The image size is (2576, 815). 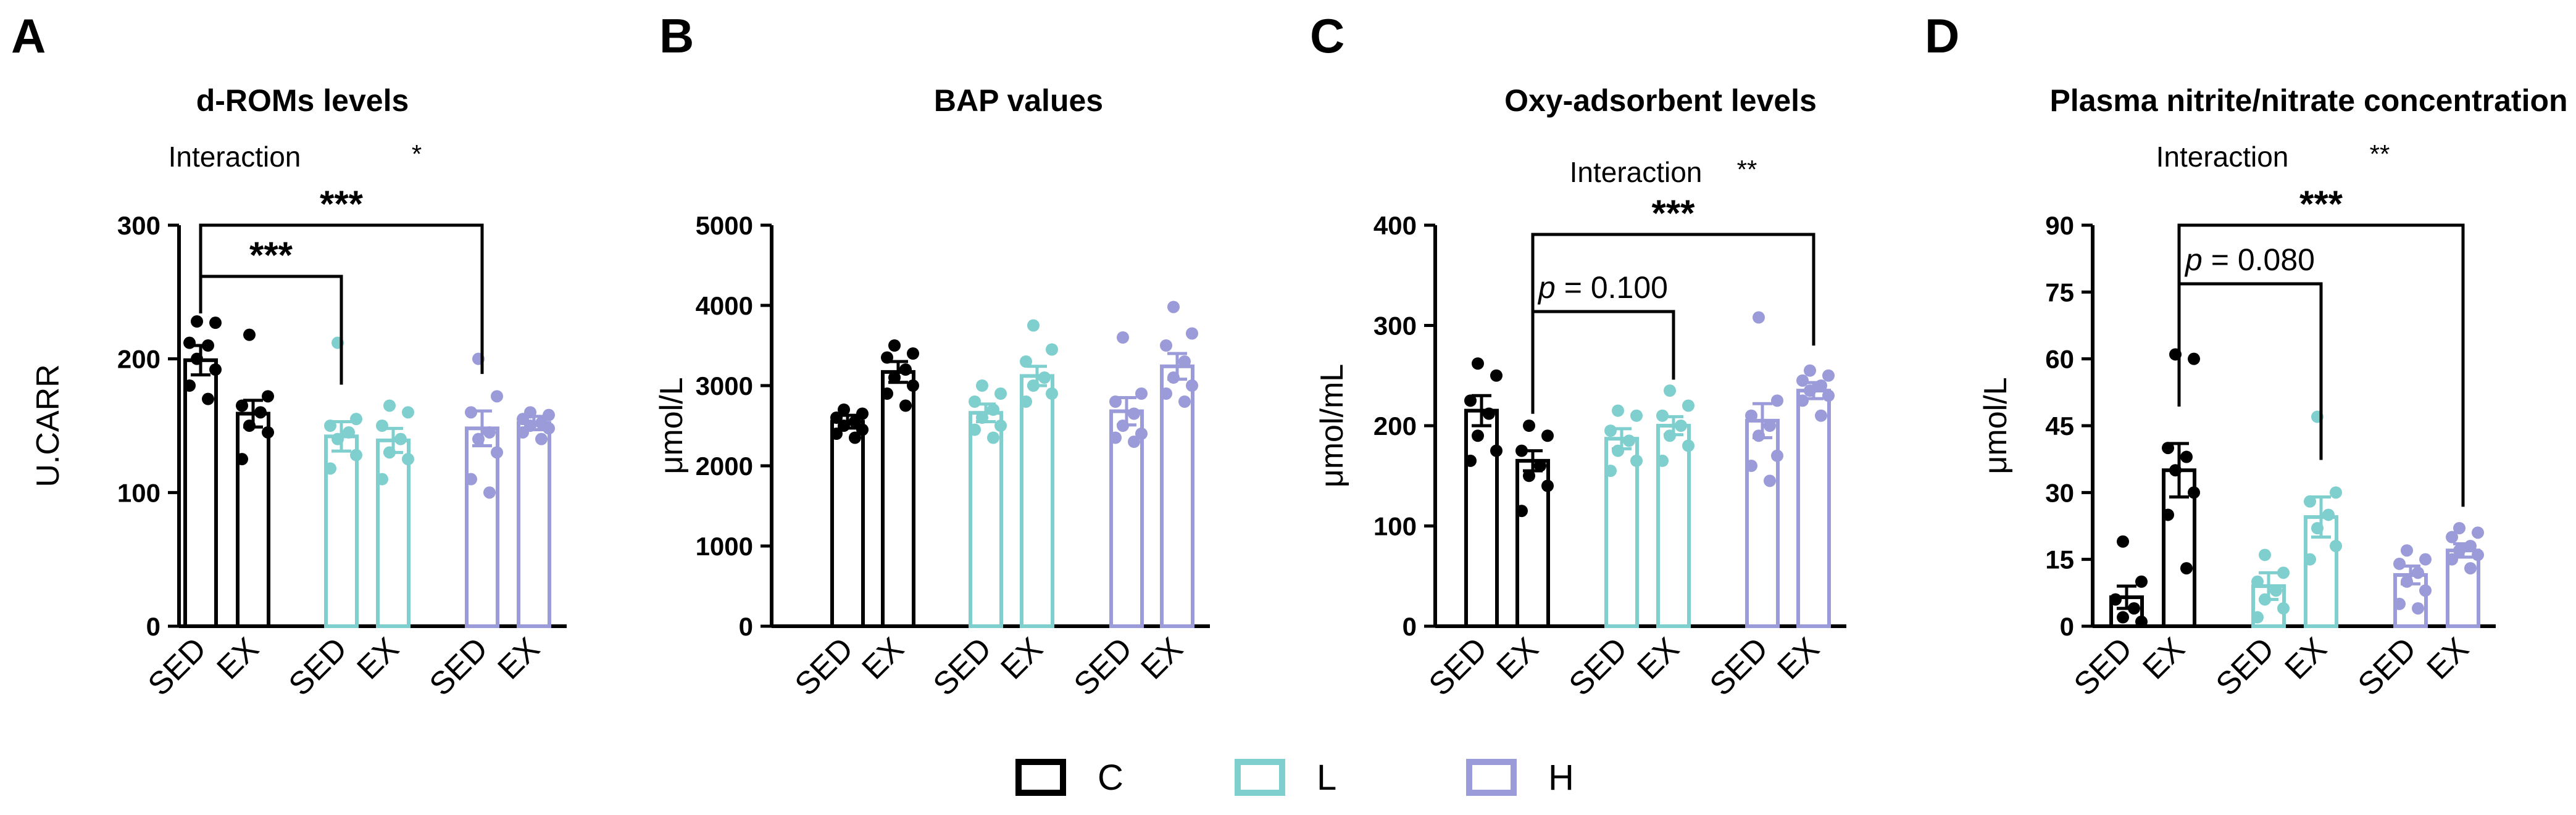 What do you see at coordinates (1018, 100) in the screenshot?
I see `chart-title: BAP values` at bounding box center [1018, 100].